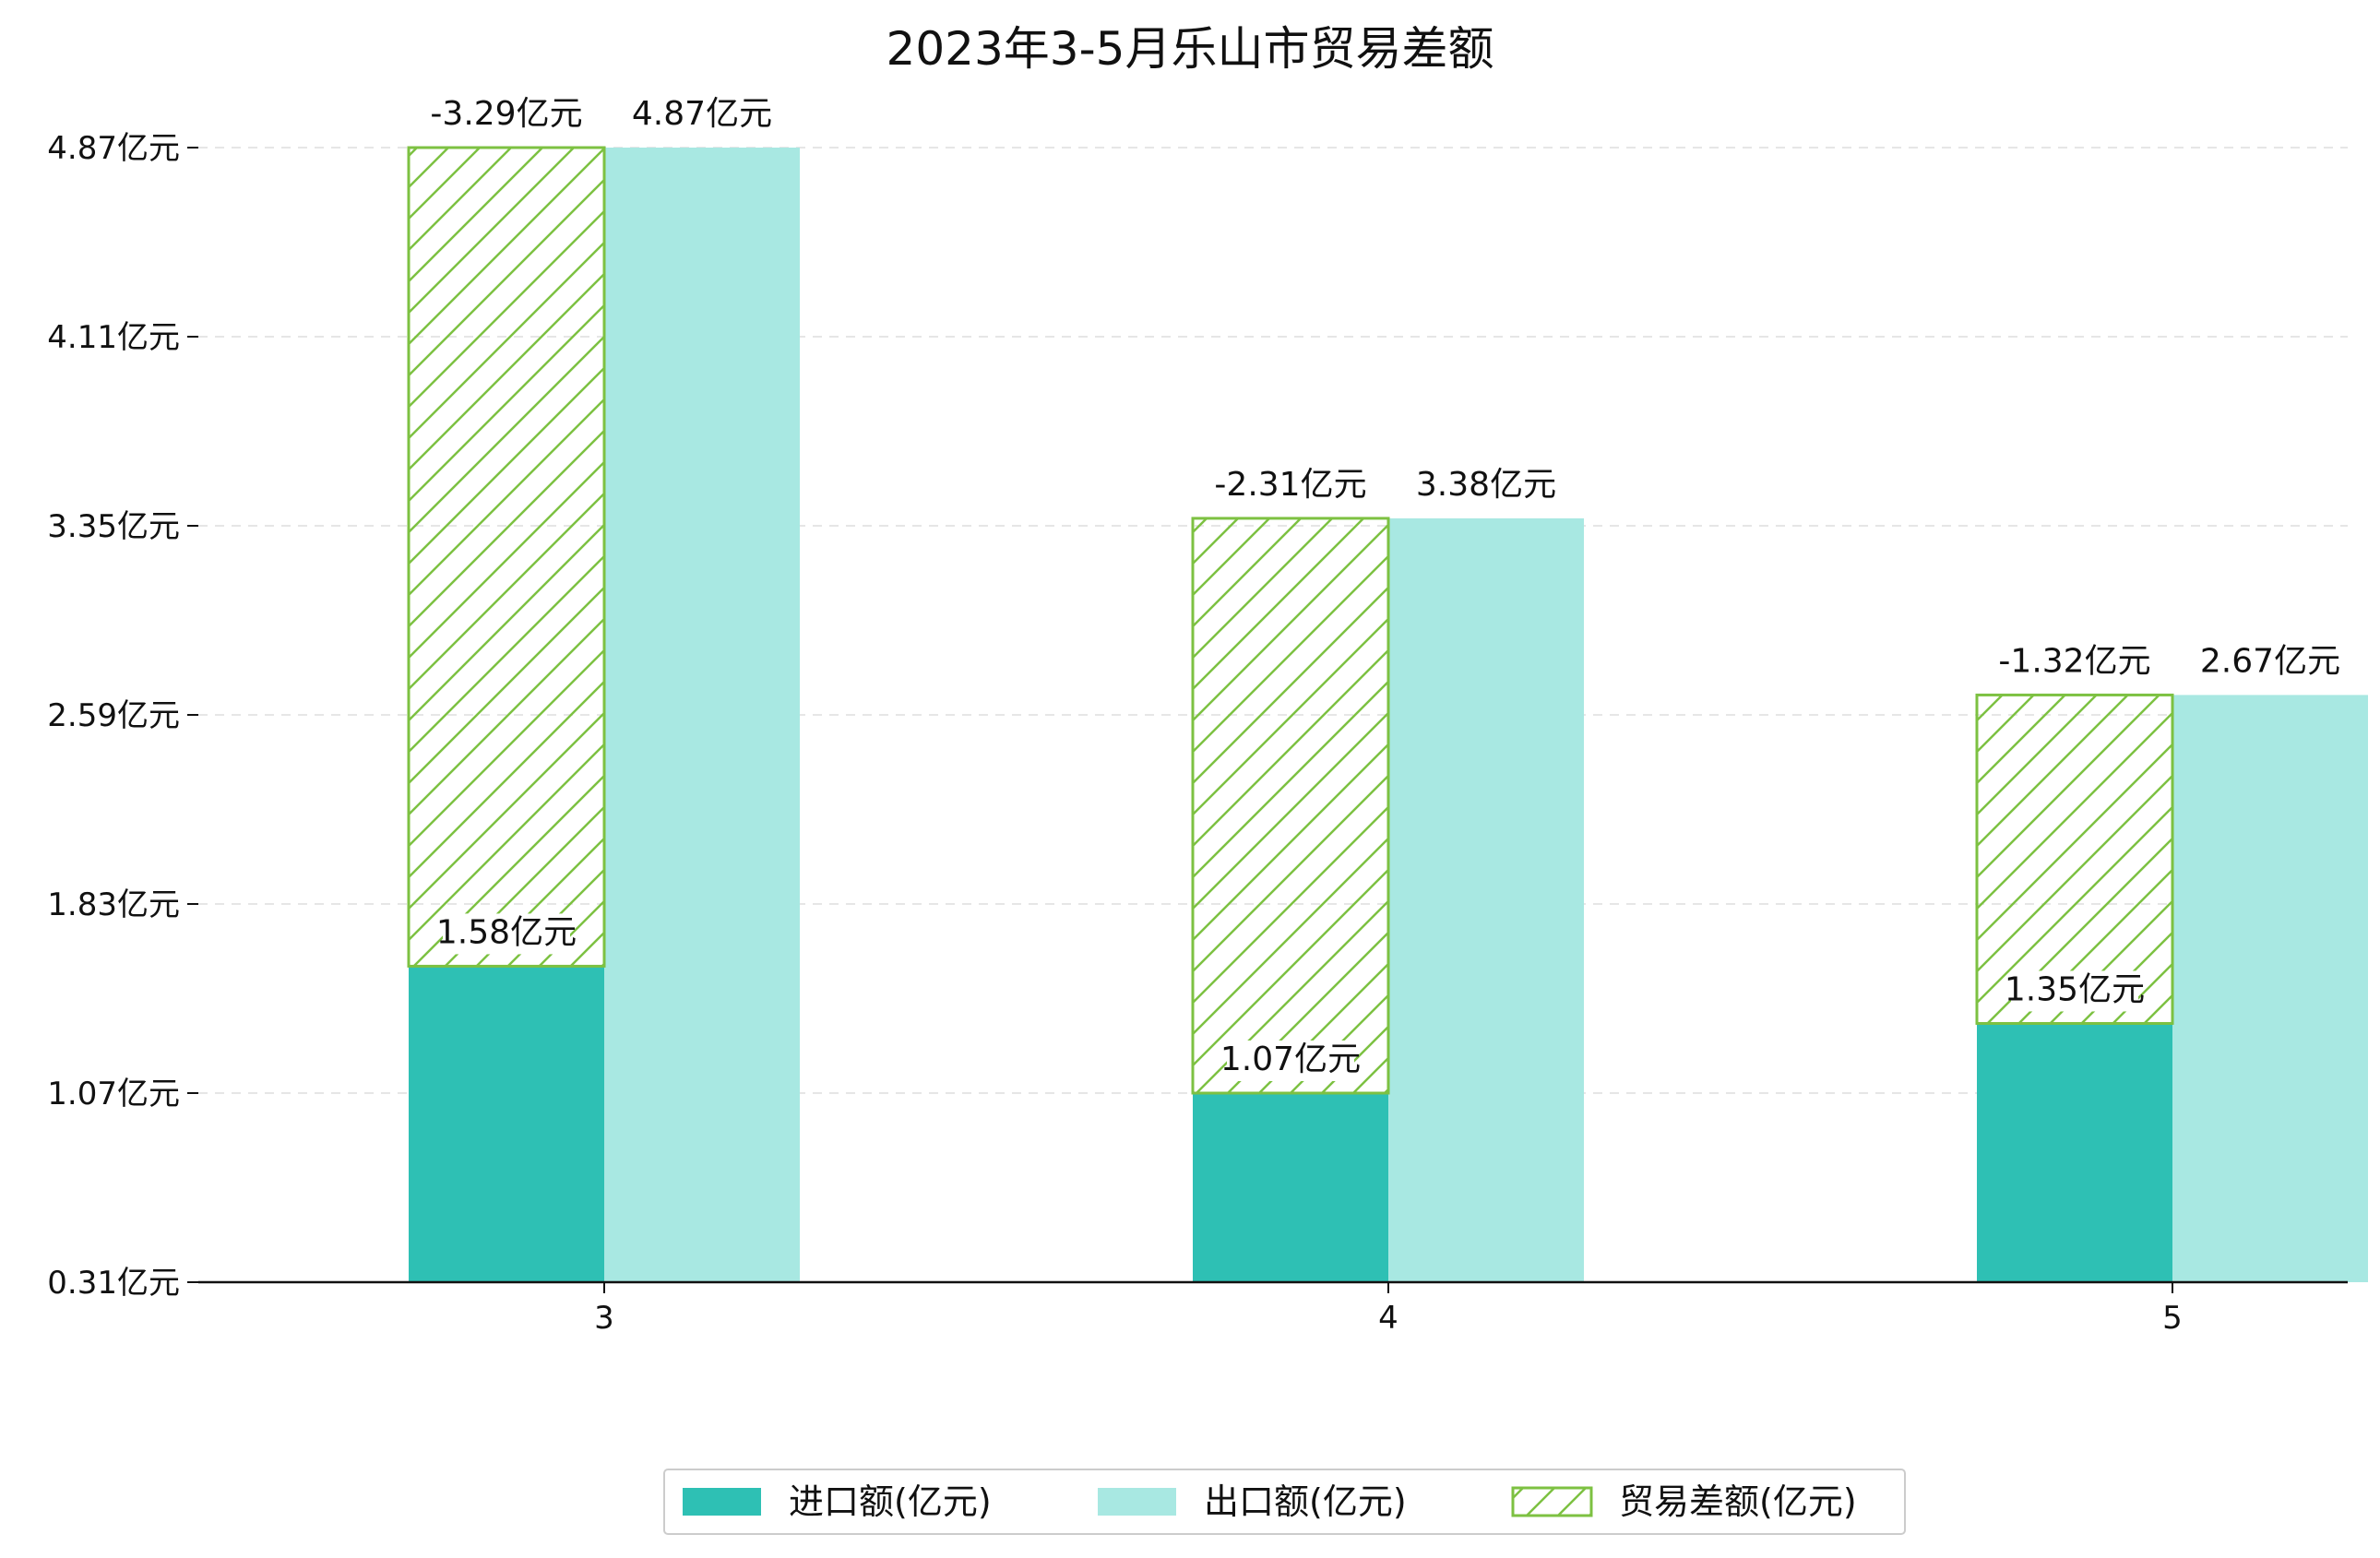 The image size is (2380, 1558). Describe the element at coordinates (1388, 1318) in the screenshot. I see `x-tick-label: 4` at that location.